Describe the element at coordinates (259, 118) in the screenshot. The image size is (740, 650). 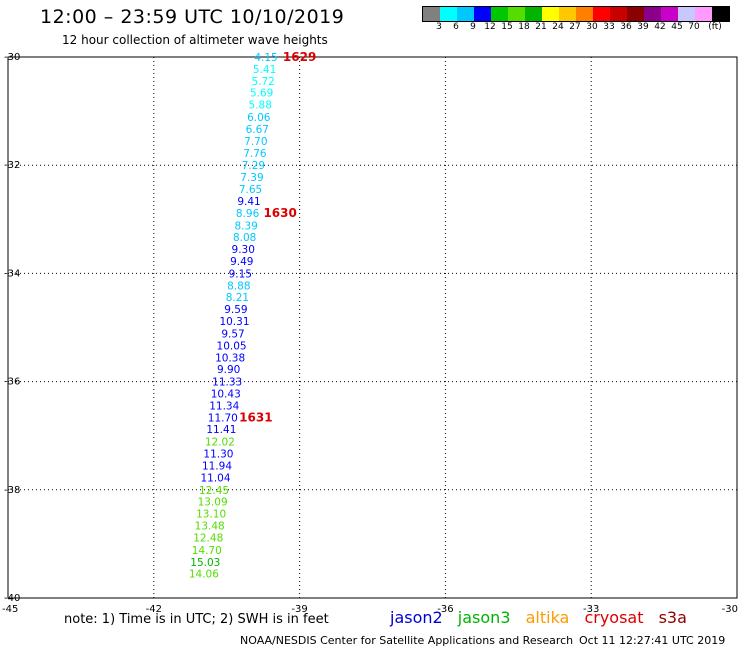
I see `swh-value: 6.06` at that location.